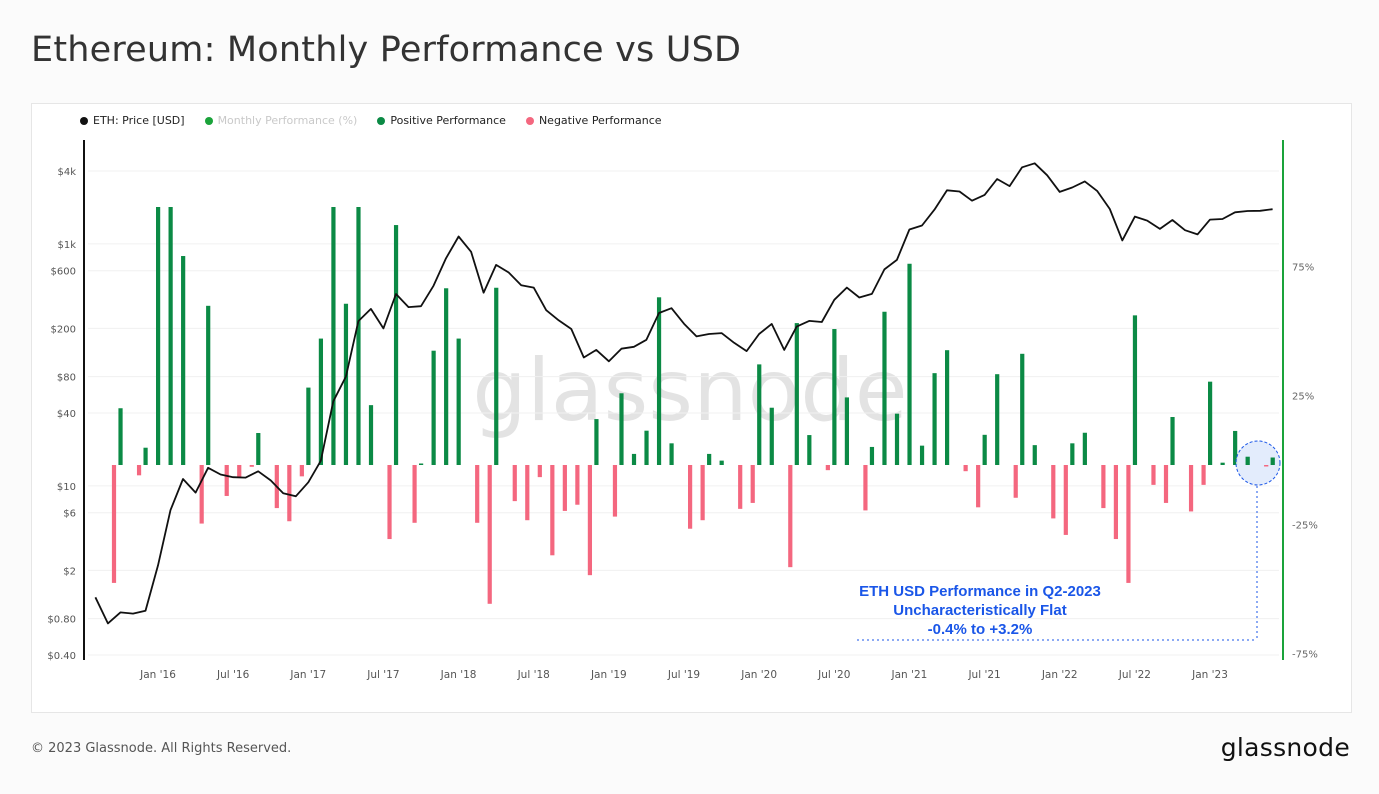 The height and width of the screenshot is (794, 1379). I want to click on x-axis-tick-label: Jul '17, so click(382, 675).